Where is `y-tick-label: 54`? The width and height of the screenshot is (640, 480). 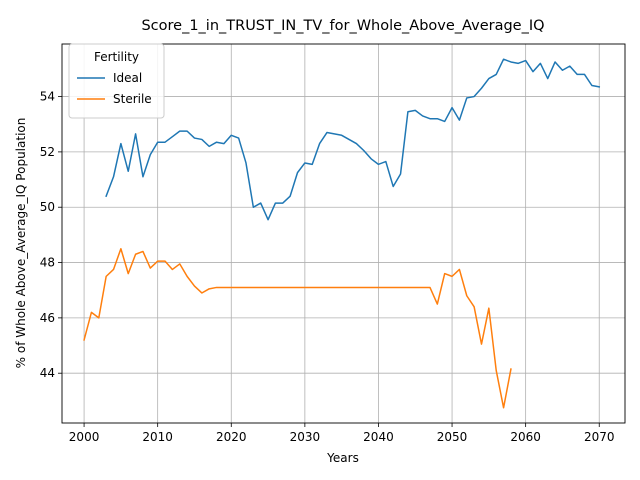
y-tick-label: 54 is located at coordinates (47, 97).